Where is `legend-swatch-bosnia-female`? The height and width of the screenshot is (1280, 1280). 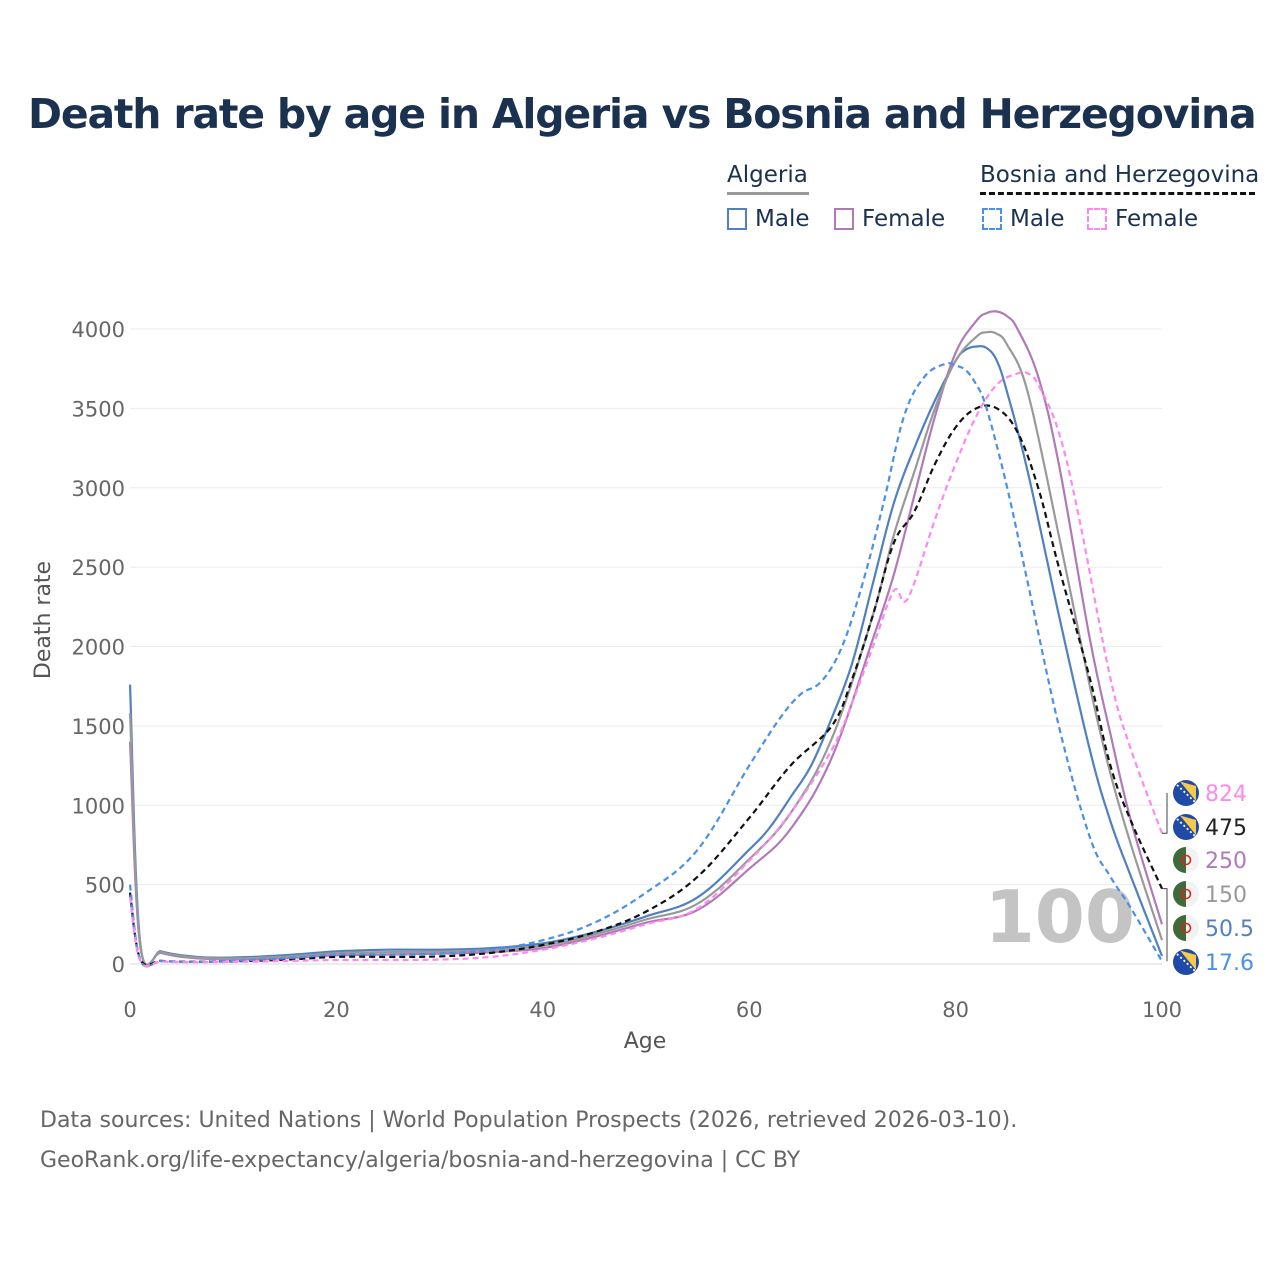 legend-swatch-bosnia-female is located at coordinates (1097, 219).